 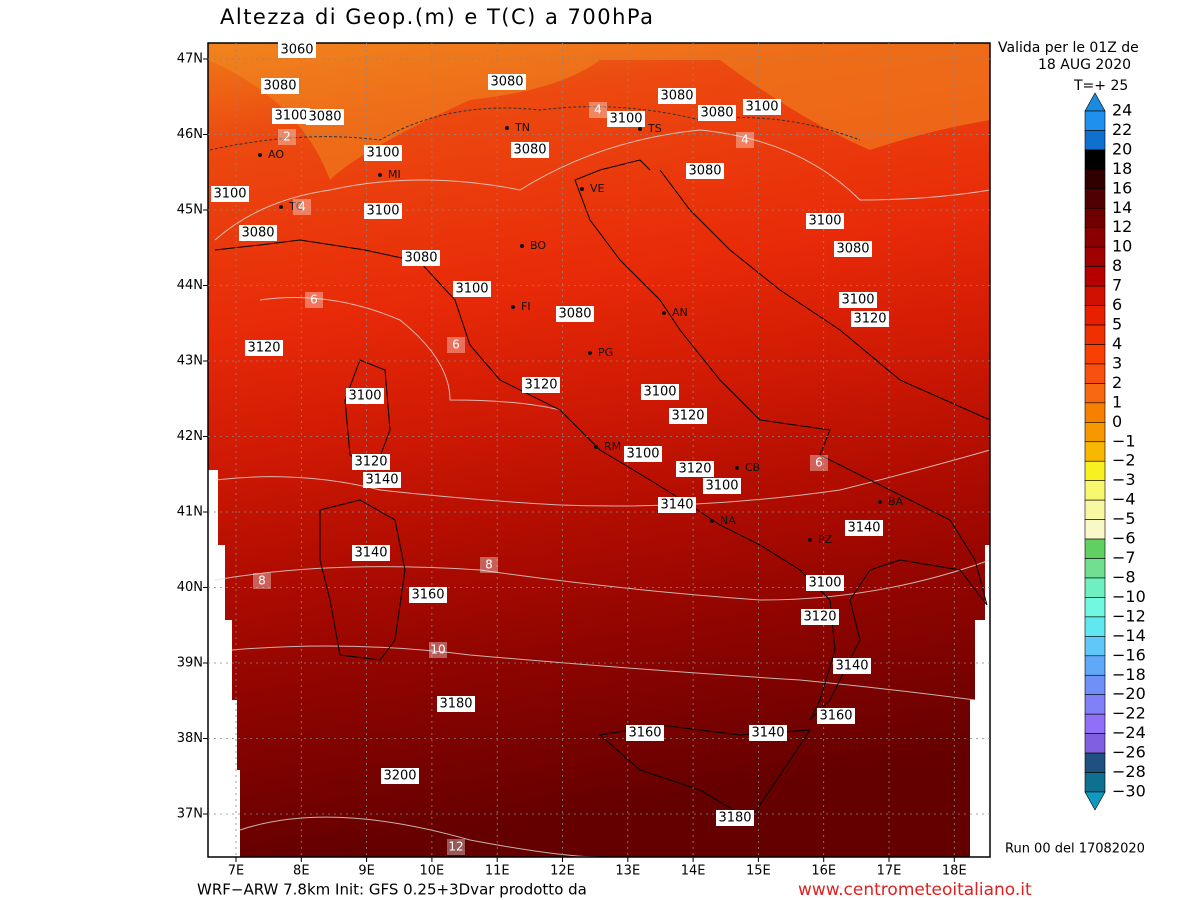 What do you see at coordinates (1122, 246) in the screenshot?
I see `colorbar-label: 10` at bounding box center [1122, 246].